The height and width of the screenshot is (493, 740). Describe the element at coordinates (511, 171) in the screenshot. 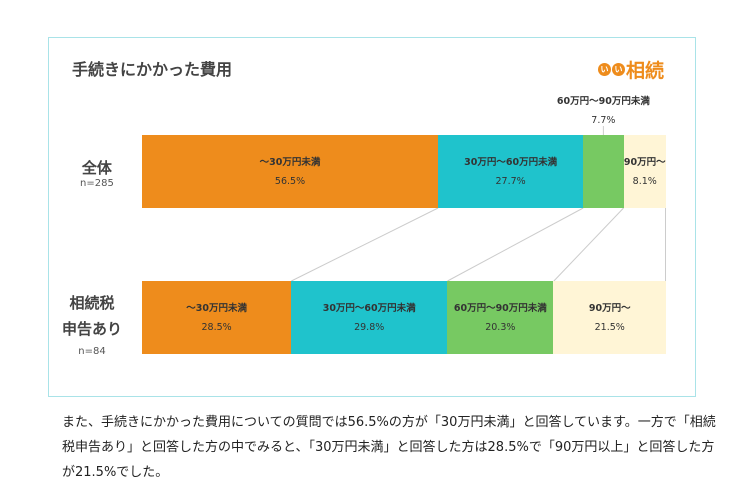

I see `bar-segment: 30万円〜60万円未満 27.7%` at that location.